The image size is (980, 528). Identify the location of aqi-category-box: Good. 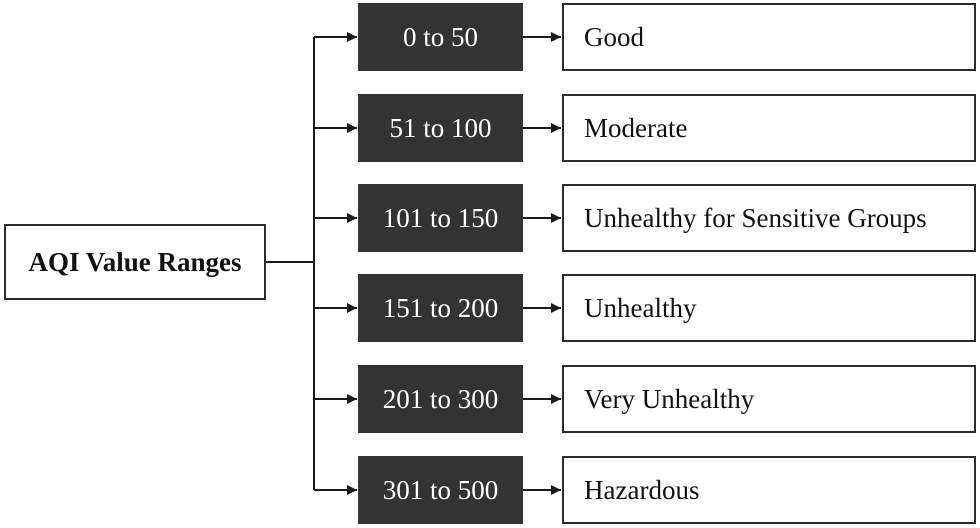
(769, 37).